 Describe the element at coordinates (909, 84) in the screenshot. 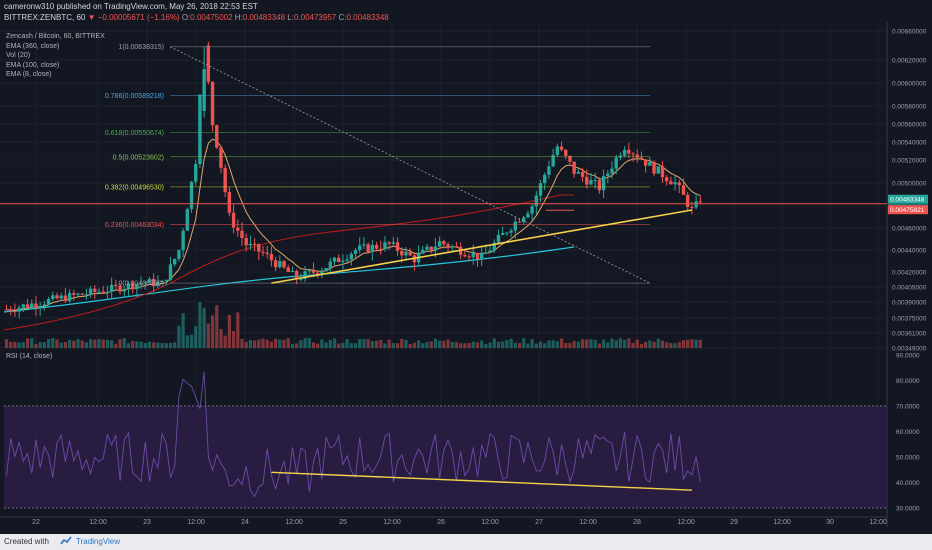

I see `price-axis-label: 0.00600000` at that location.